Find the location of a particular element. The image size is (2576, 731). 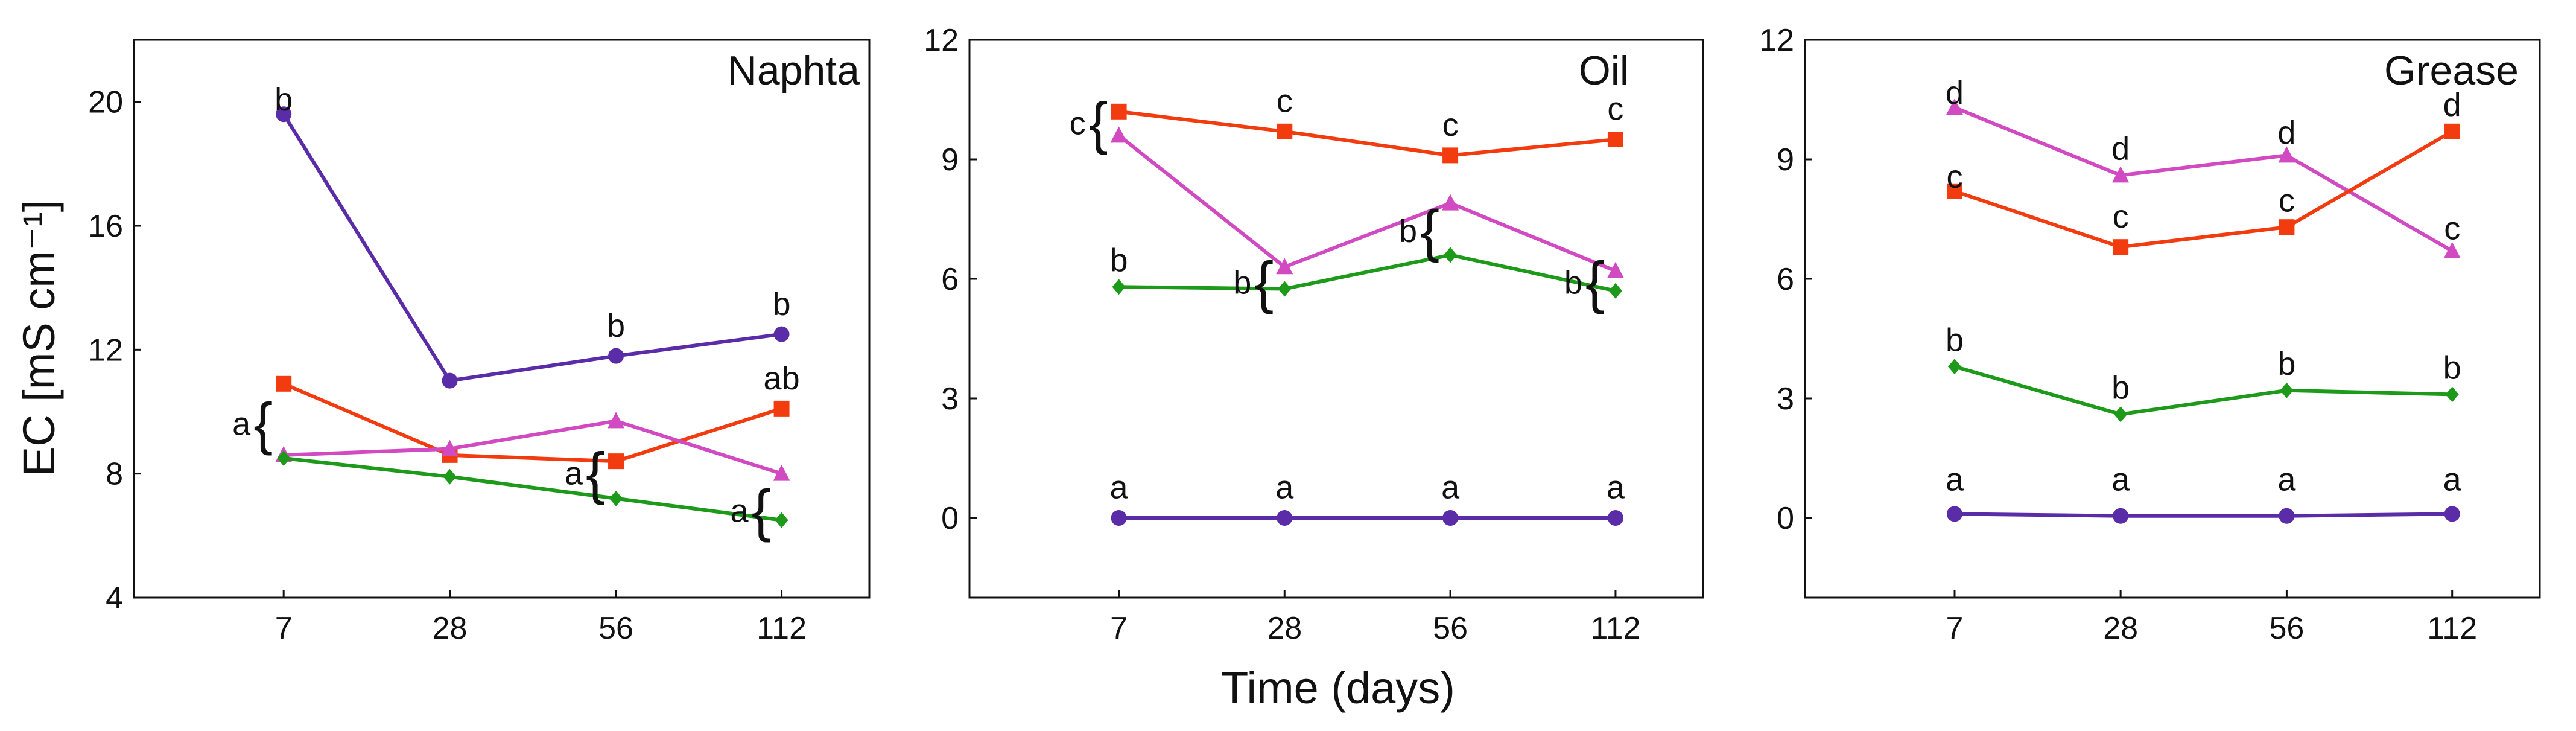

y-tick-label: 4 is located at coordinates (114, 598).